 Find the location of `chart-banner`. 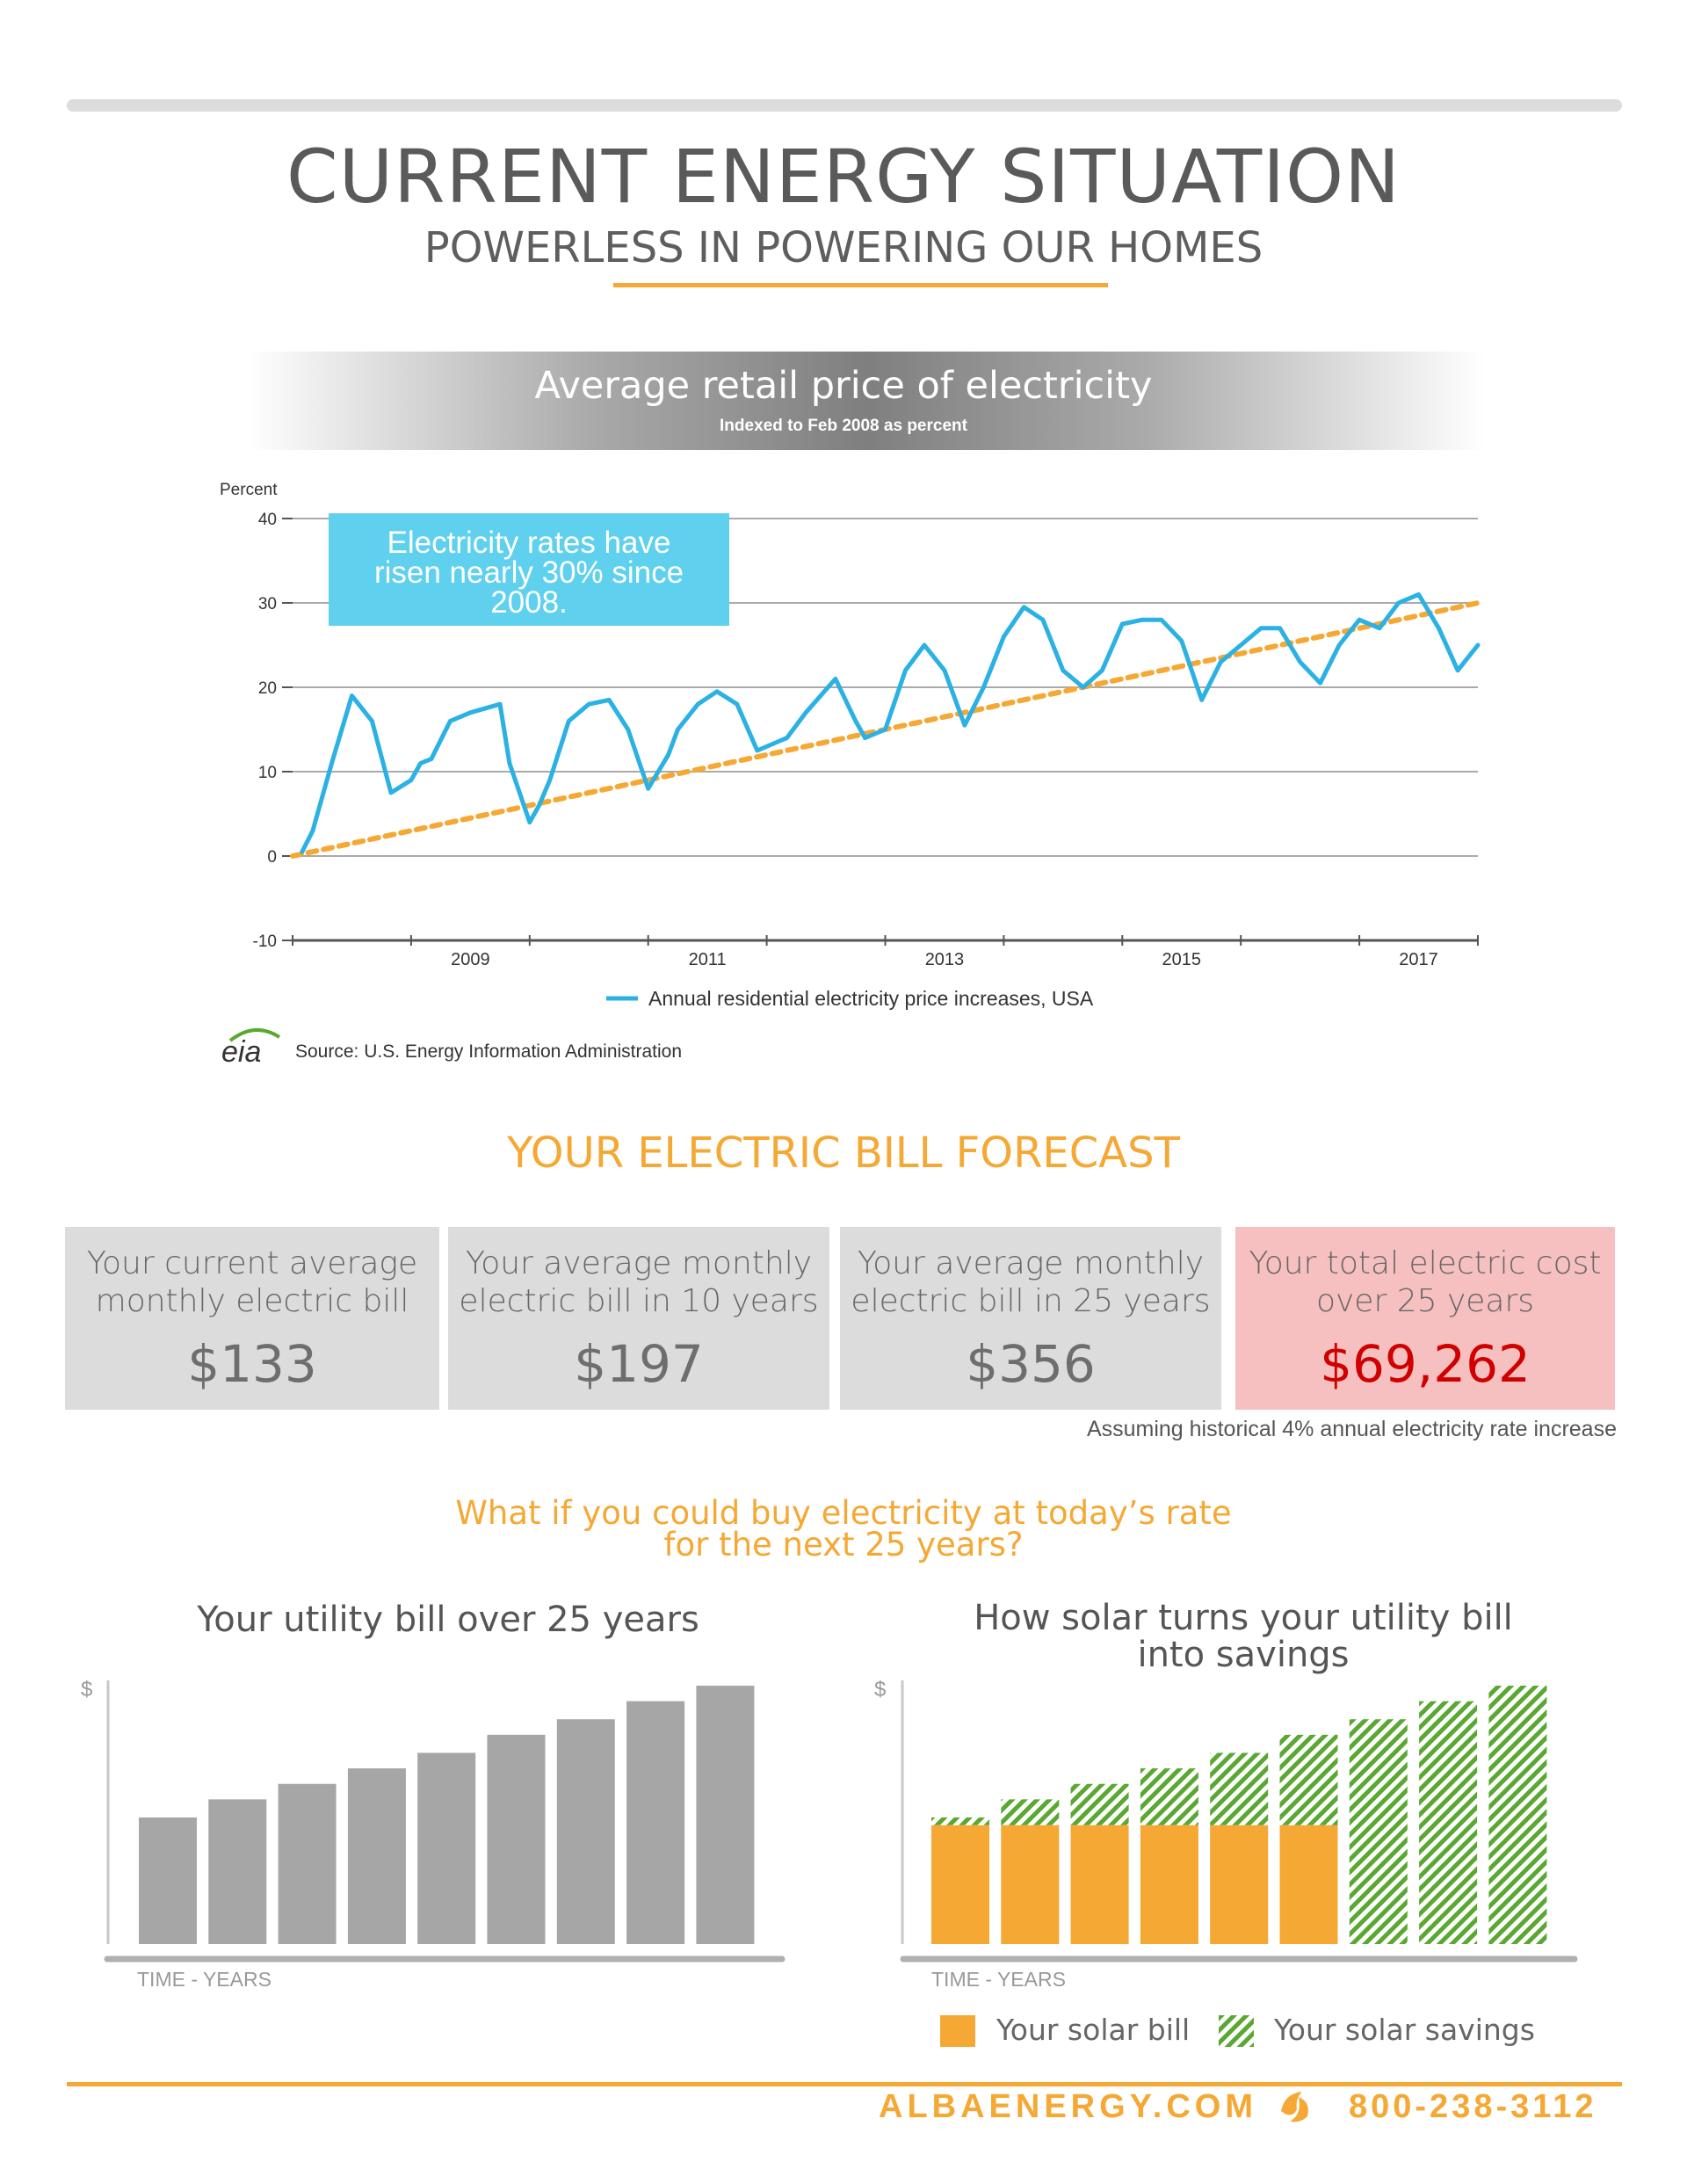

chart-banner is located at coordinates (866, 401).